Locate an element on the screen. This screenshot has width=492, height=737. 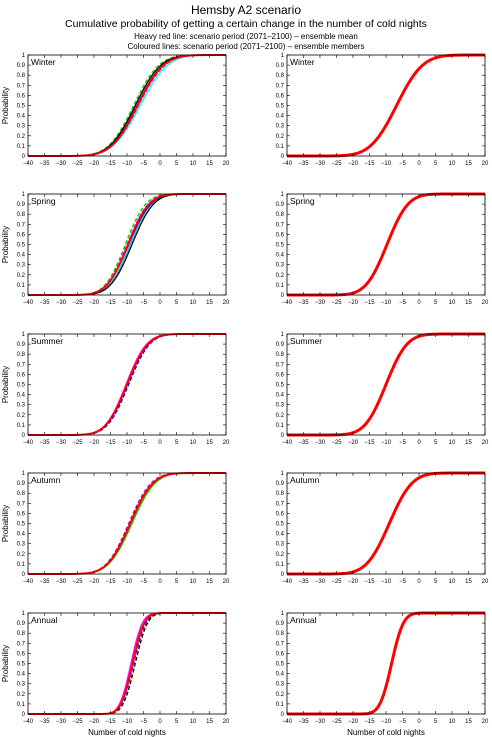
page-title: Hemsby A2 scenario is located at coordinates (246, 10).